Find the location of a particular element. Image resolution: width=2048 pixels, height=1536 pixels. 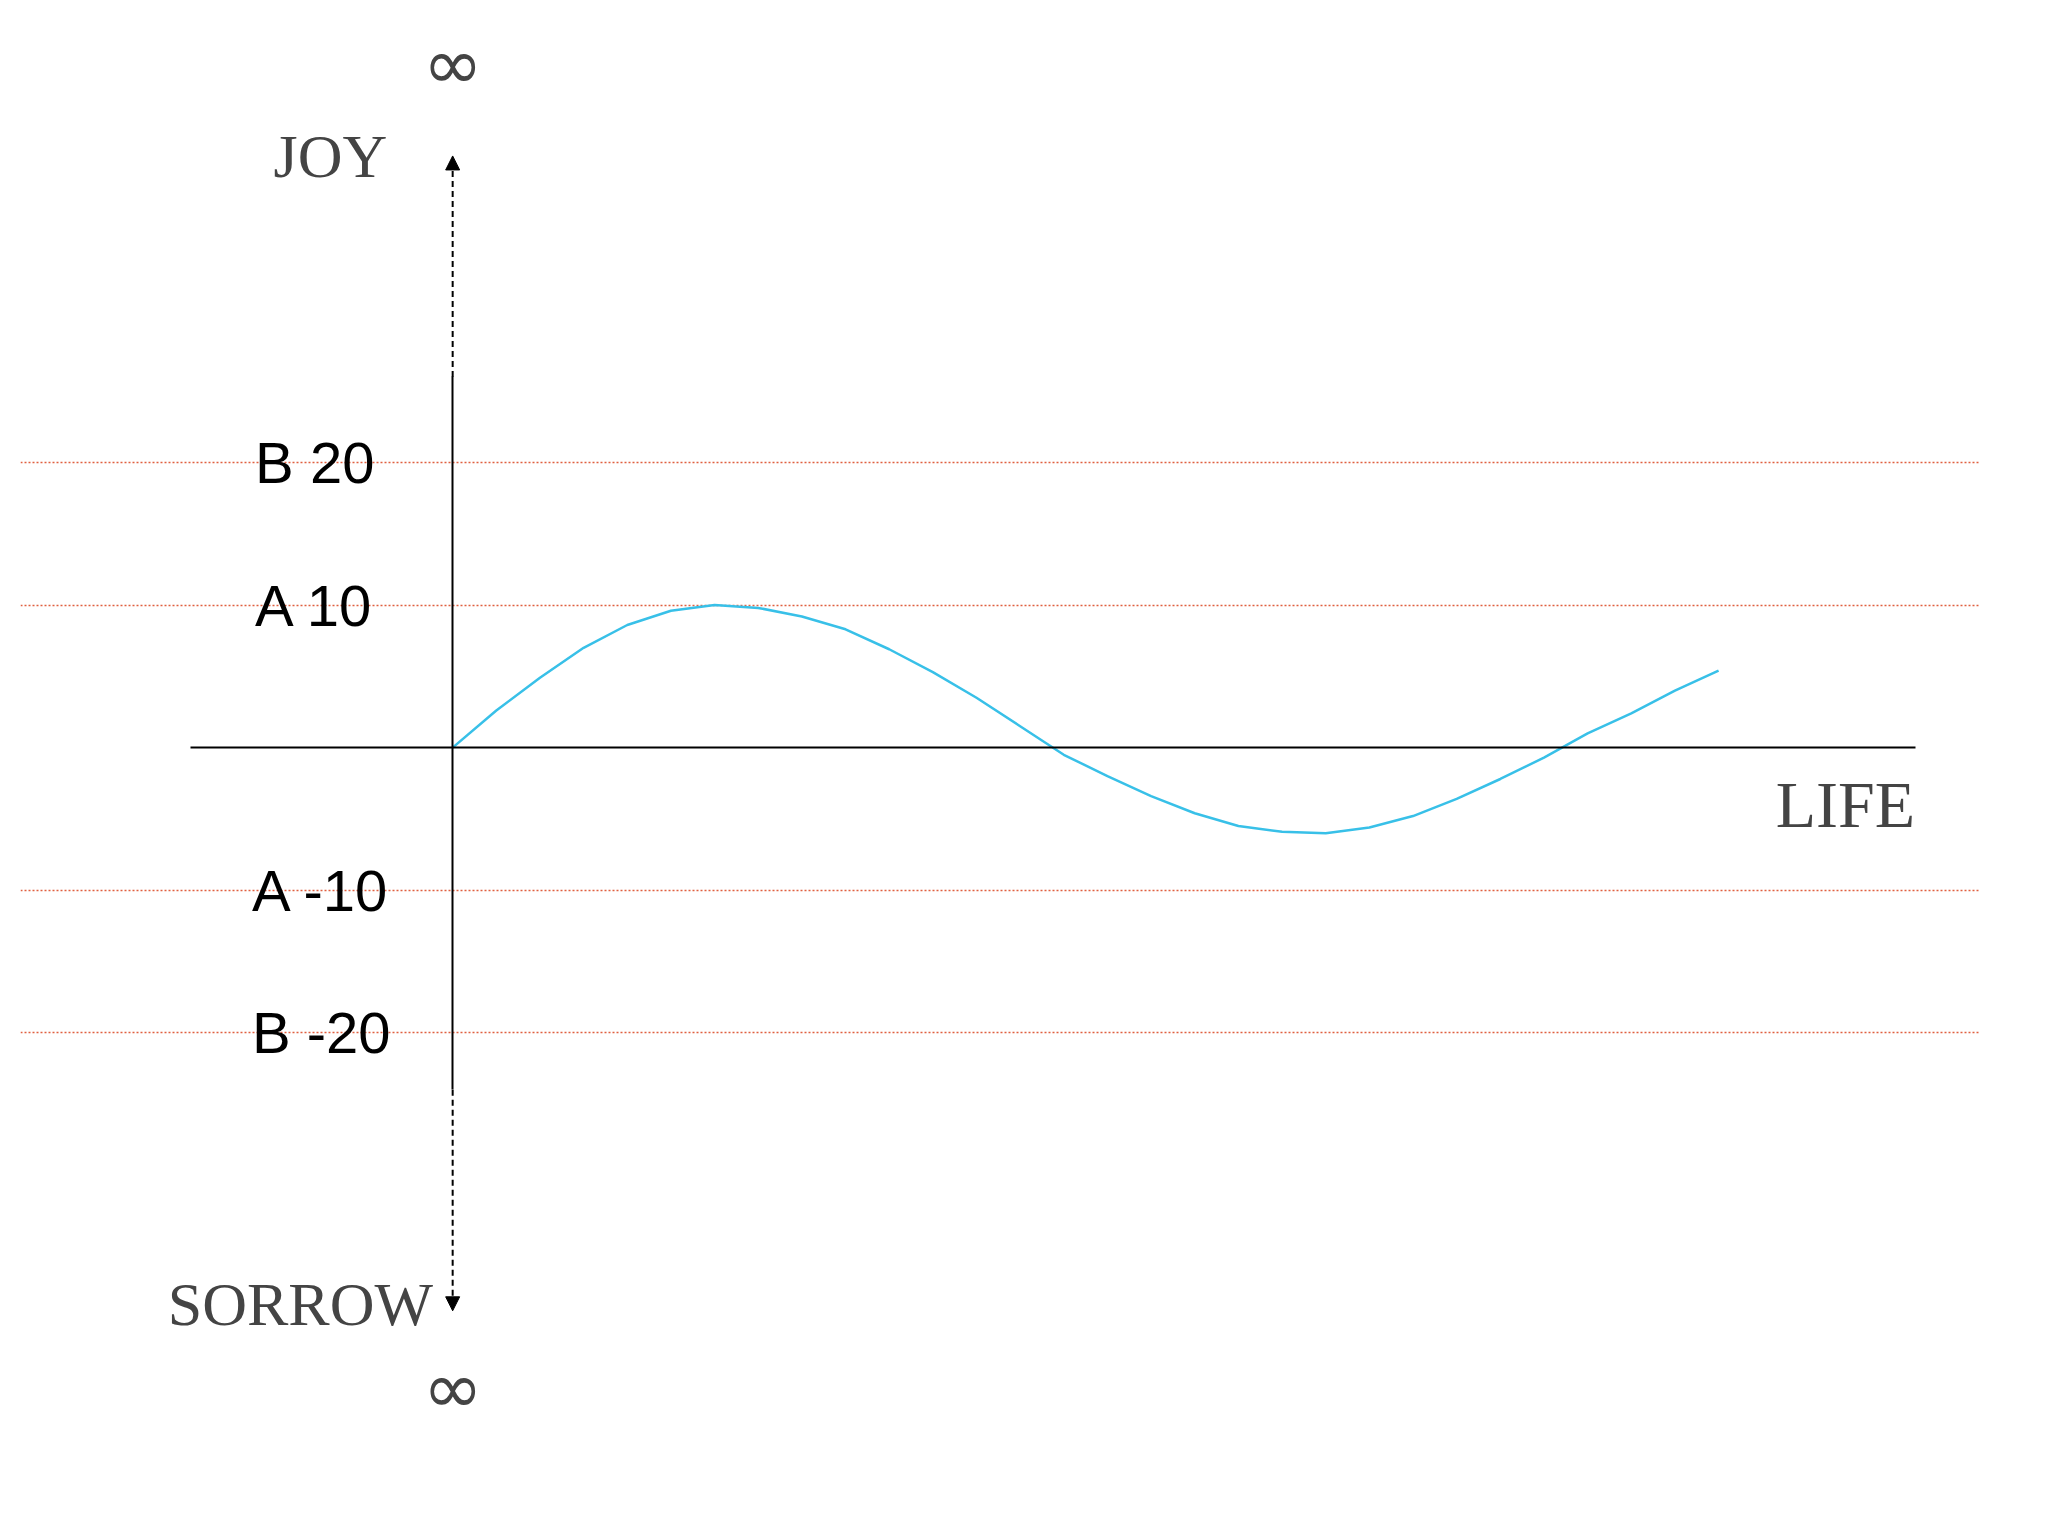

x-axis-title: LIFE is located at coordinates (1845, 804).